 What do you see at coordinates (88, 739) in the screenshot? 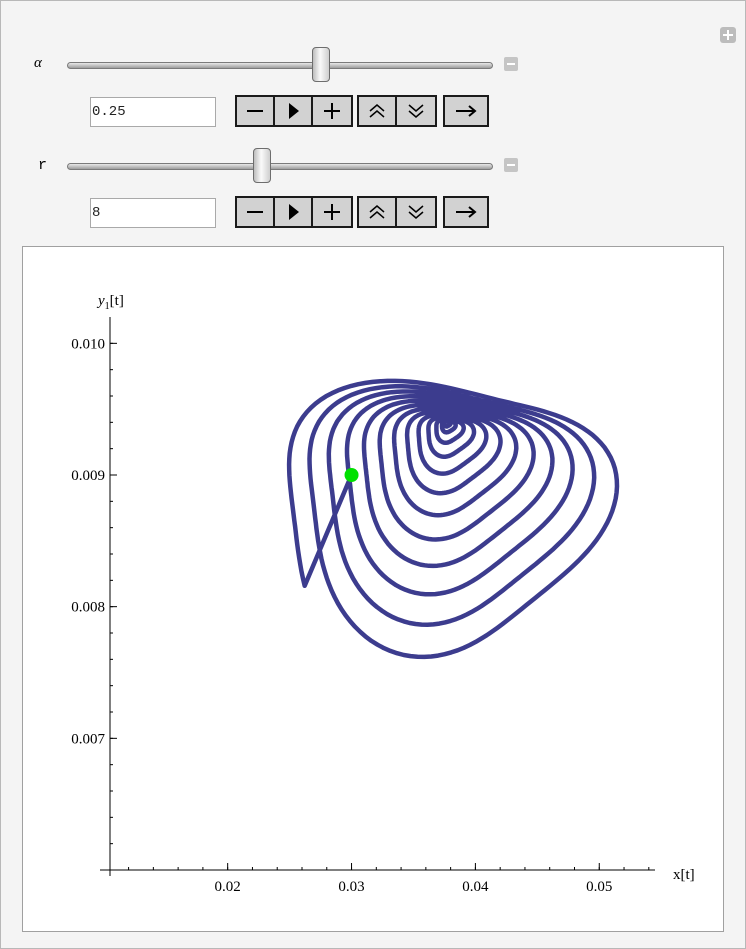
I see `y-tick-label: 0.007` at bounding box center [88, 739].